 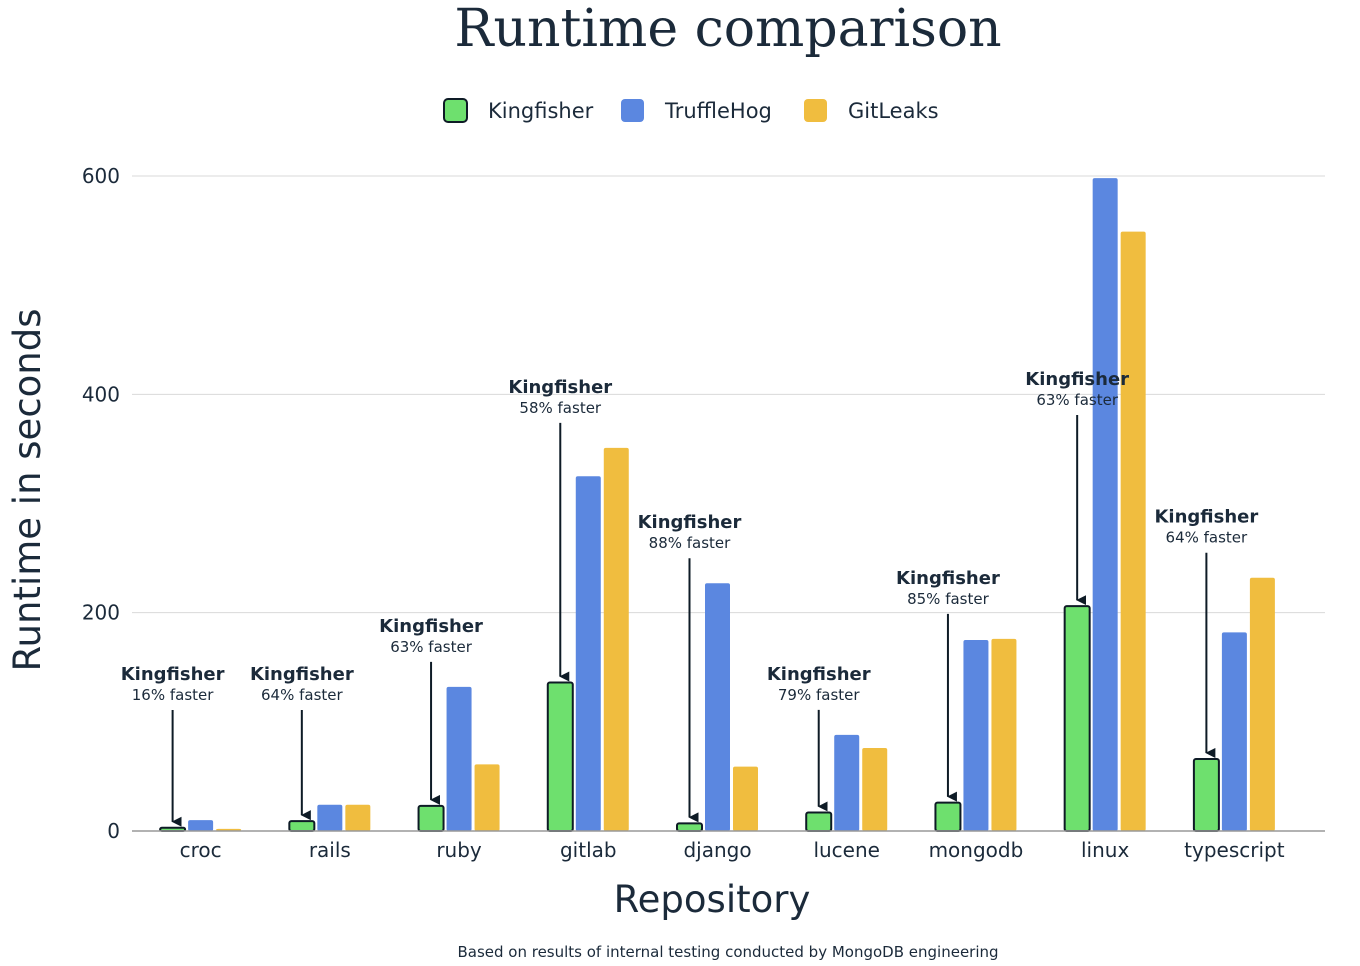 I want to click on annotation-percent: 79% faster, so click(x=819, y=695).